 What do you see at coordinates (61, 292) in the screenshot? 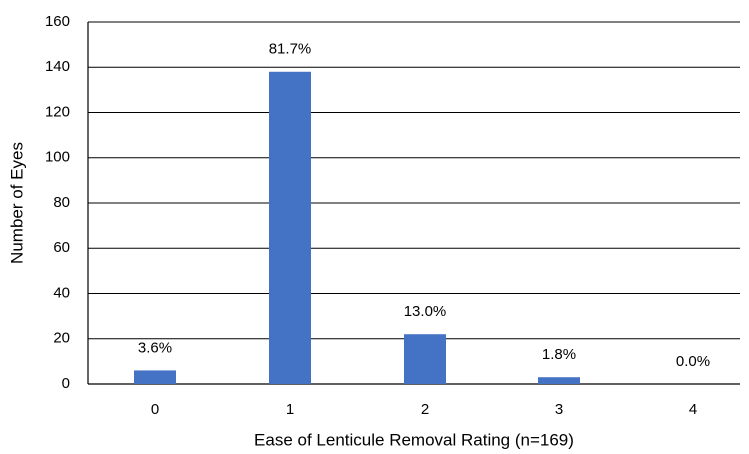
I see `y-tick-label: 40` at bounding box center [61, 292].